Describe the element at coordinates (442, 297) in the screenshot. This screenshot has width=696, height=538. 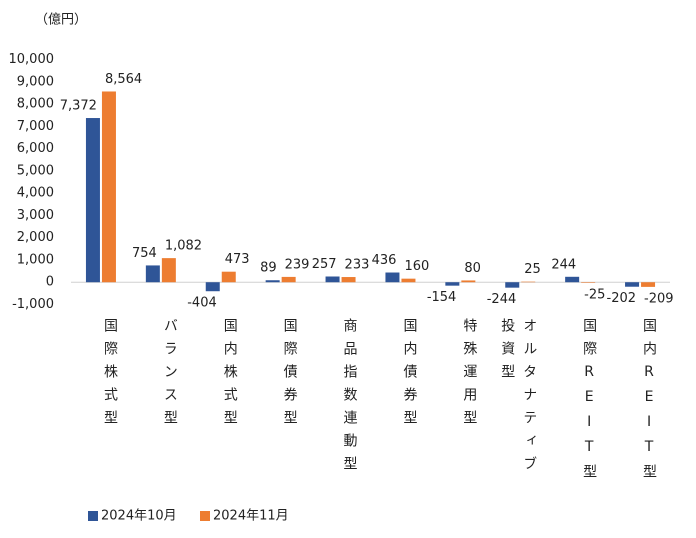
I see `value-label: -154` at that location.